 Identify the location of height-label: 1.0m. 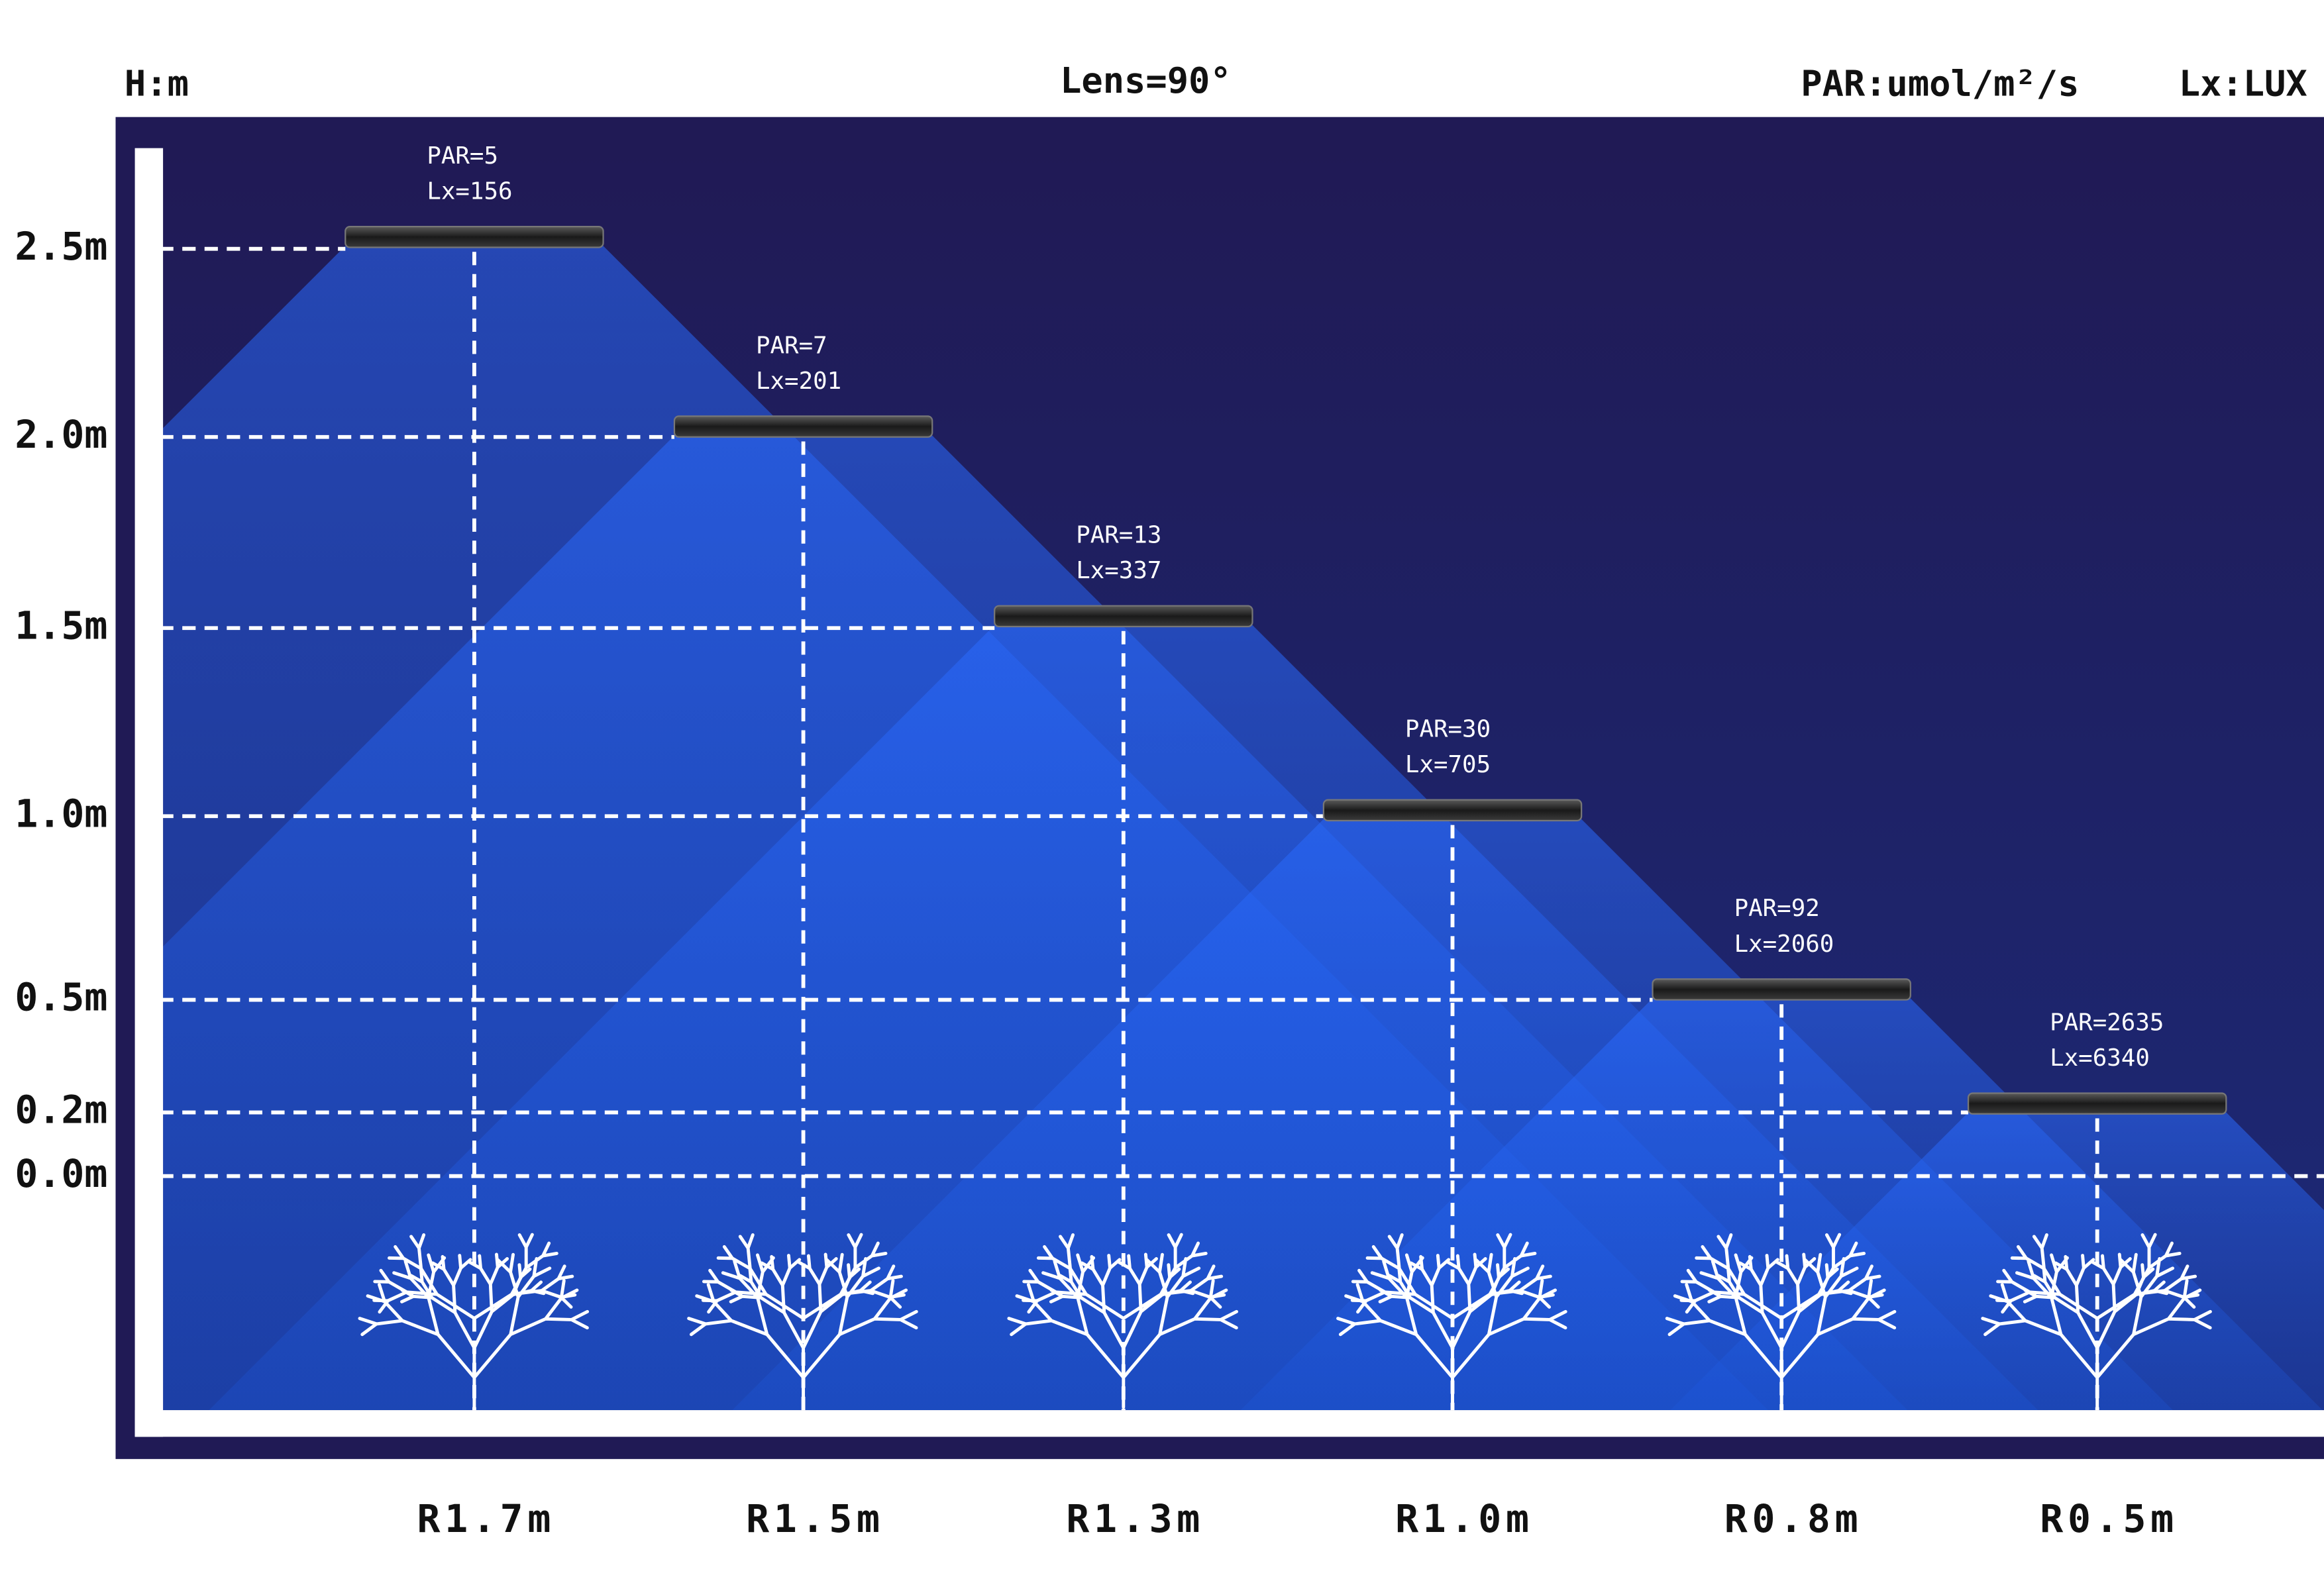
(61, 813).